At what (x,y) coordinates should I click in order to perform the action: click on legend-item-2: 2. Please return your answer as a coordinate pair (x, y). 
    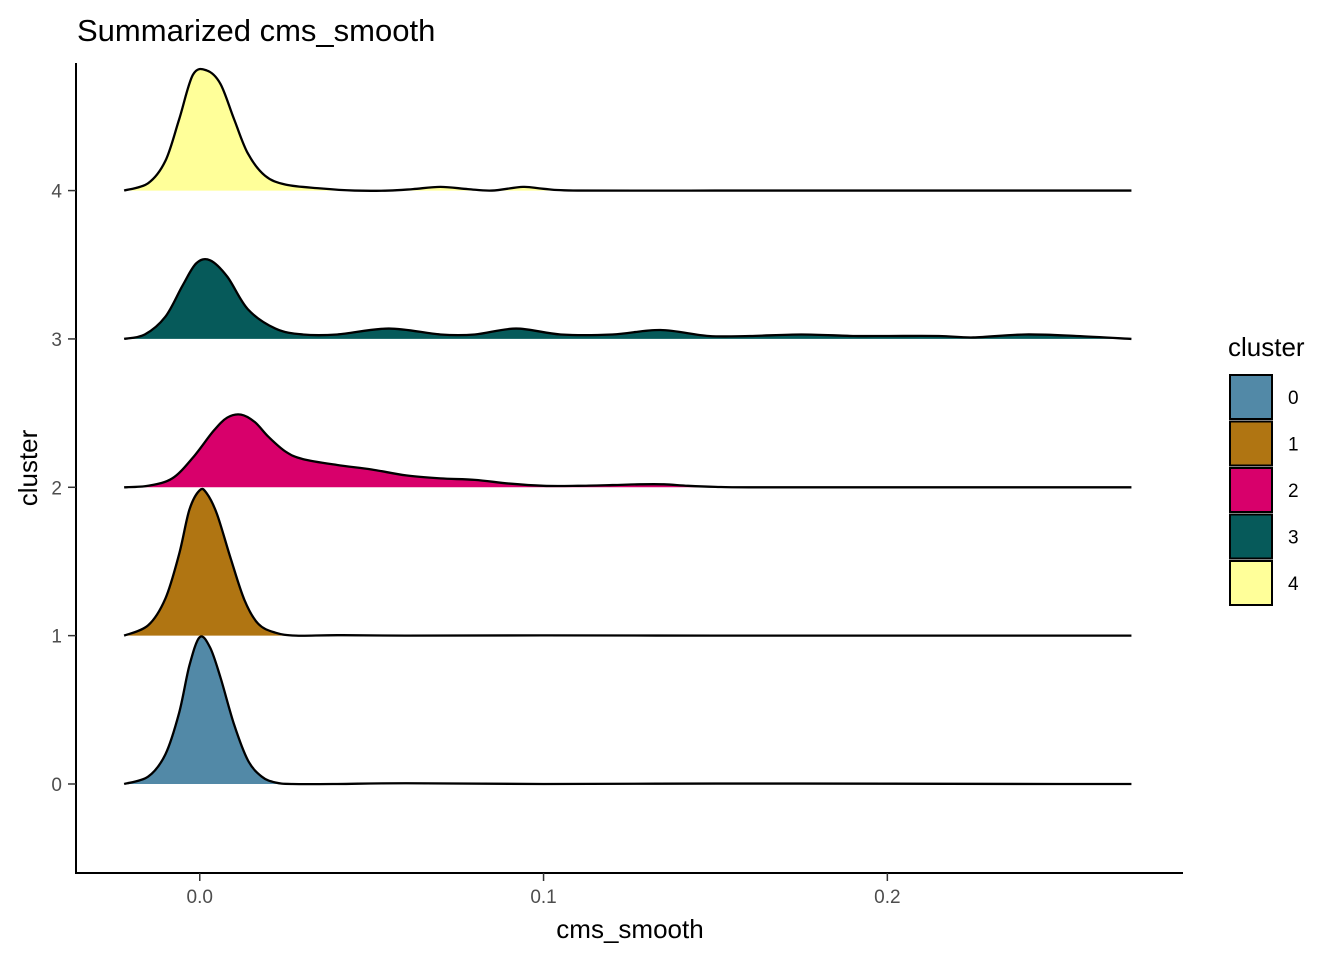
    Looking at the image, I should click on (1264, 490).